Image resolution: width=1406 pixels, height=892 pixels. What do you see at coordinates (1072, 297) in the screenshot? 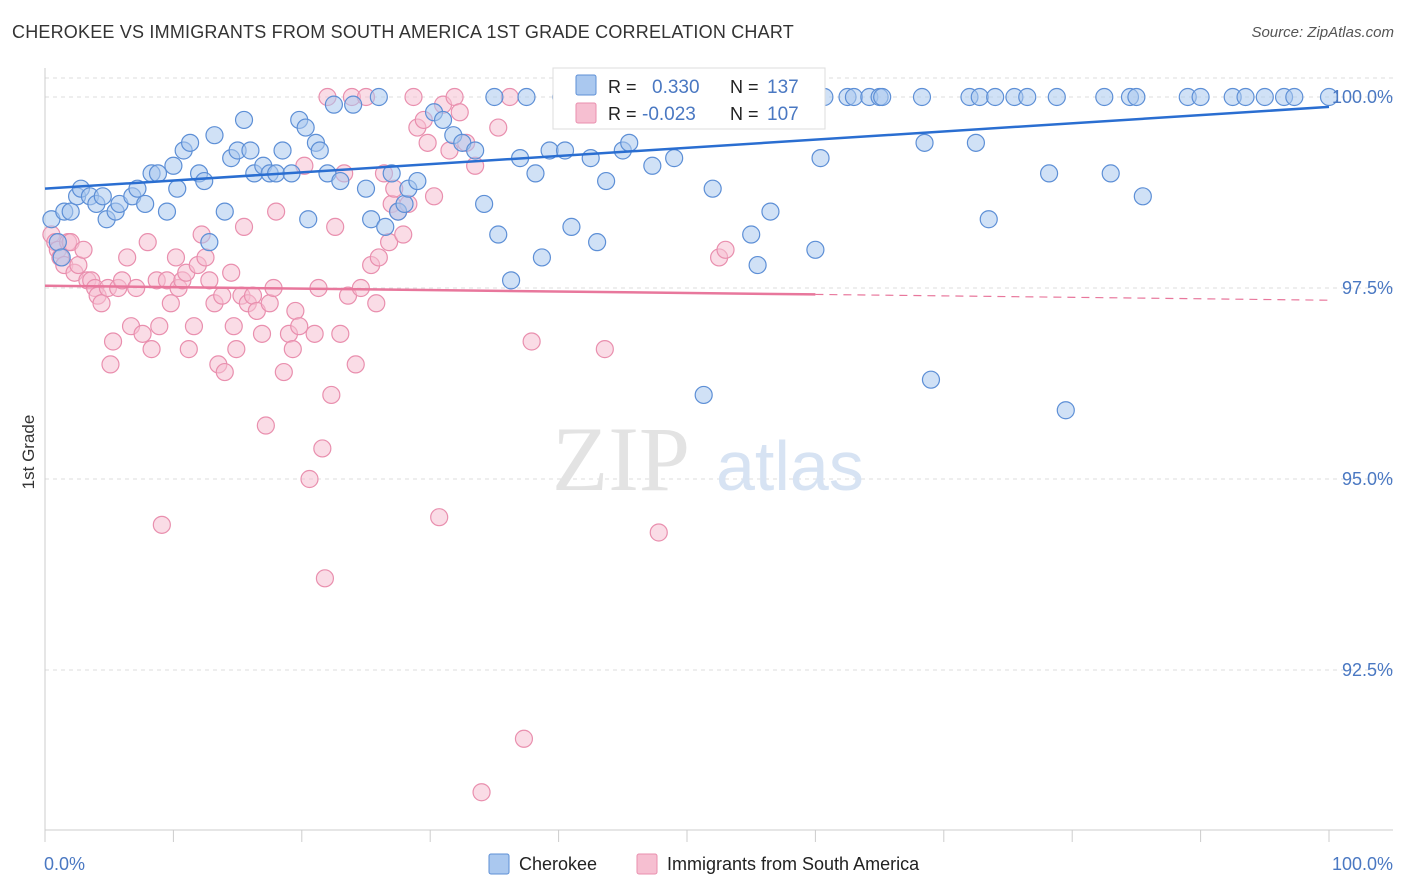
I see `trend-line-immigrants-extension` at bounding box center [1072, 297].